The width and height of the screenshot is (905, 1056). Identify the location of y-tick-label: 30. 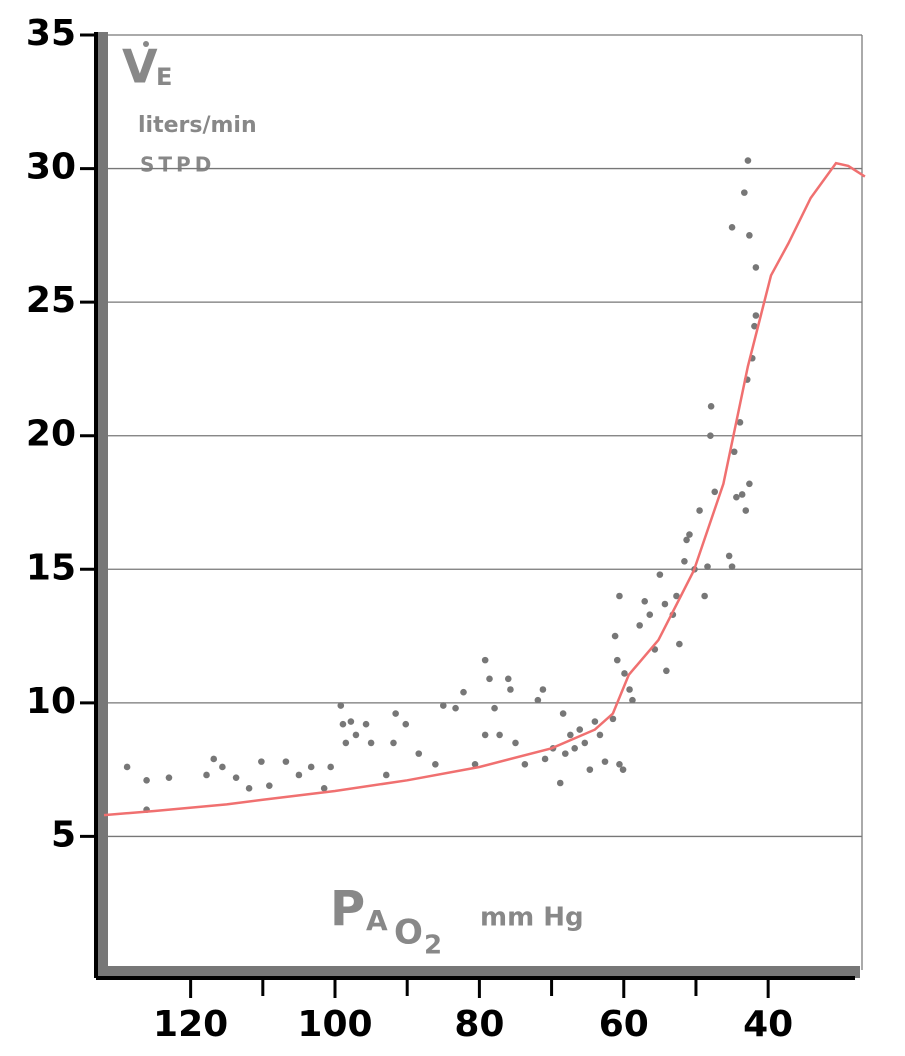
(51, 167).